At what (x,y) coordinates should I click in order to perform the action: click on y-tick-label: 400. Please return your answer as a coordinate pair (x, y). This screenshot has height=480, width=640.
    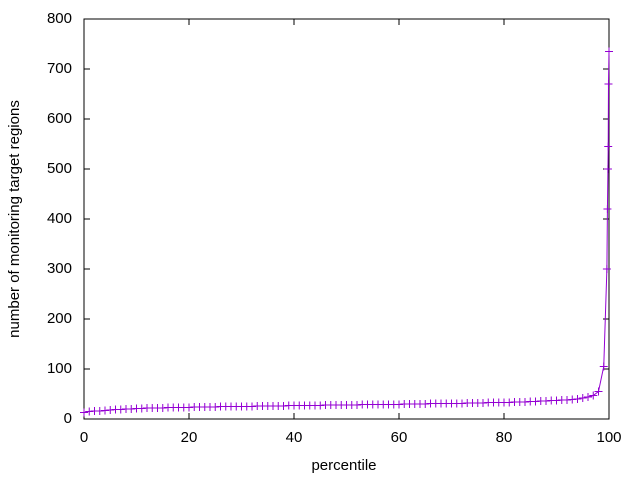
    Looking at the image, I should click on (59, 218).